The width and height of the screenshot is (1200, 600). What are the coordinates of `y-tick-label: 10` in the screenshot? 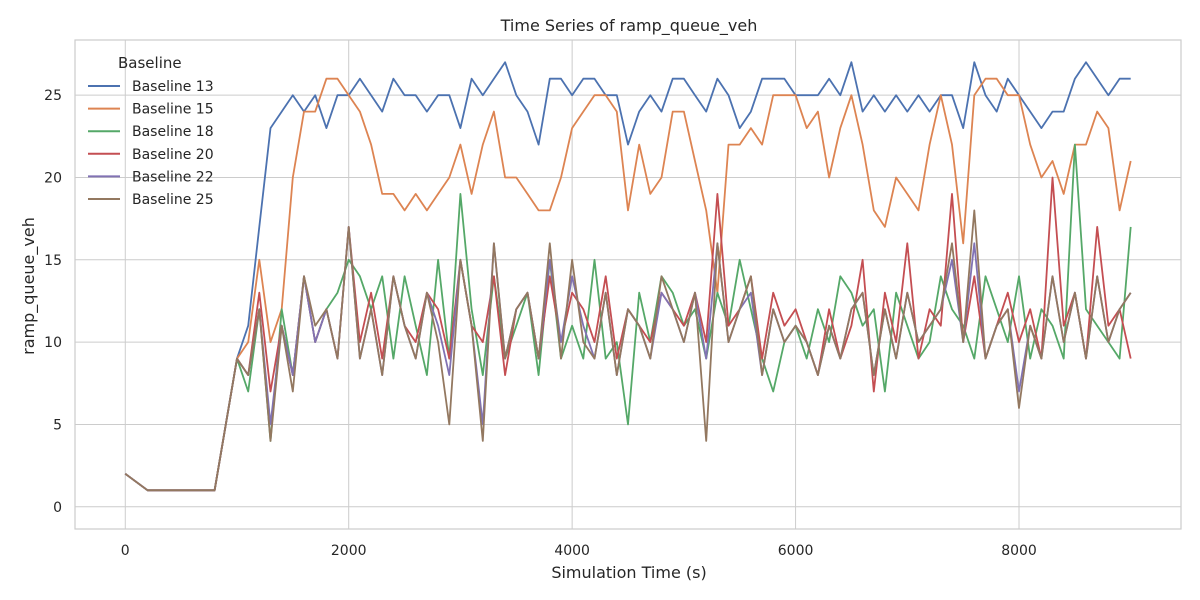 It's located at (53, 343).